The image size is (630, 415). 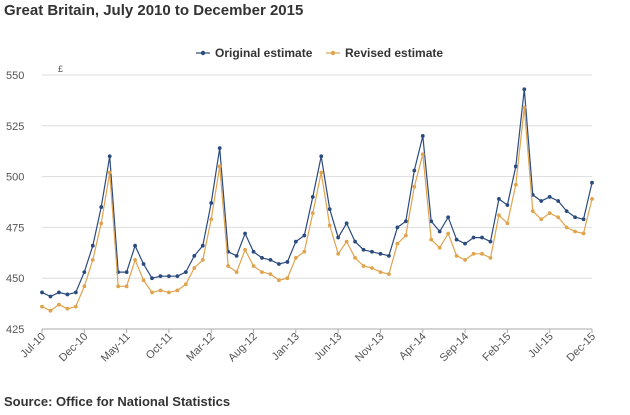 What do you see at coordinates (116, 348) in the screenshot?
I see `x-tick-label: May-11` at bounding box center [116, 348].